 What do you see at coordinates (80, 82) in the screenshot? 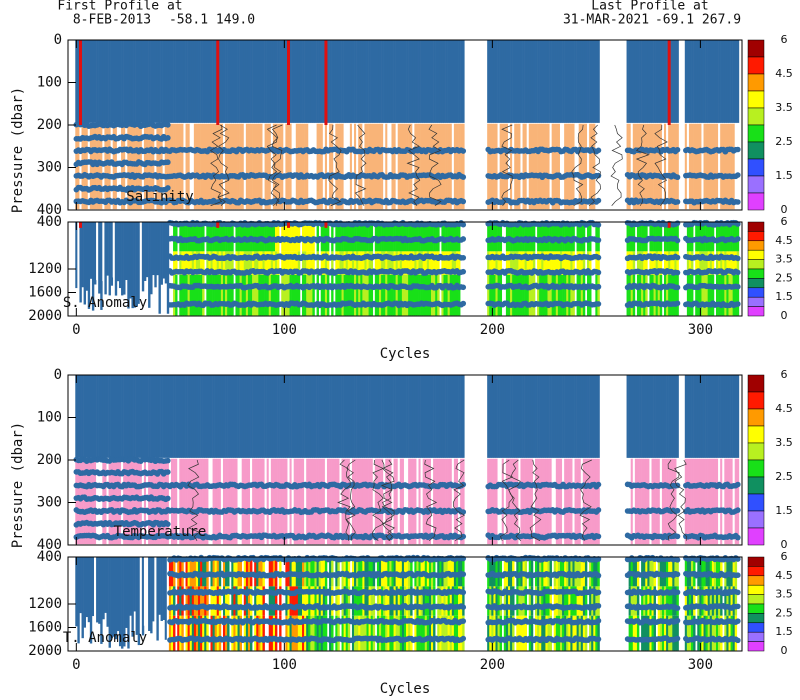
I see `flag-column` at bounding box center [80, 82].